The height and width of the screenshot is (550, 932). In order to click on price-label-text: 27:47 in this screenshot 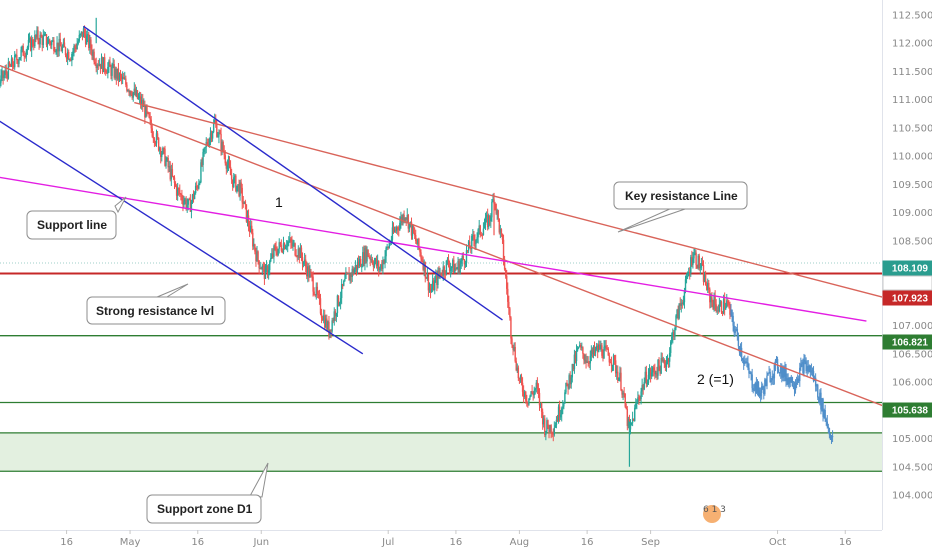, I will do `click(915, 284)`.